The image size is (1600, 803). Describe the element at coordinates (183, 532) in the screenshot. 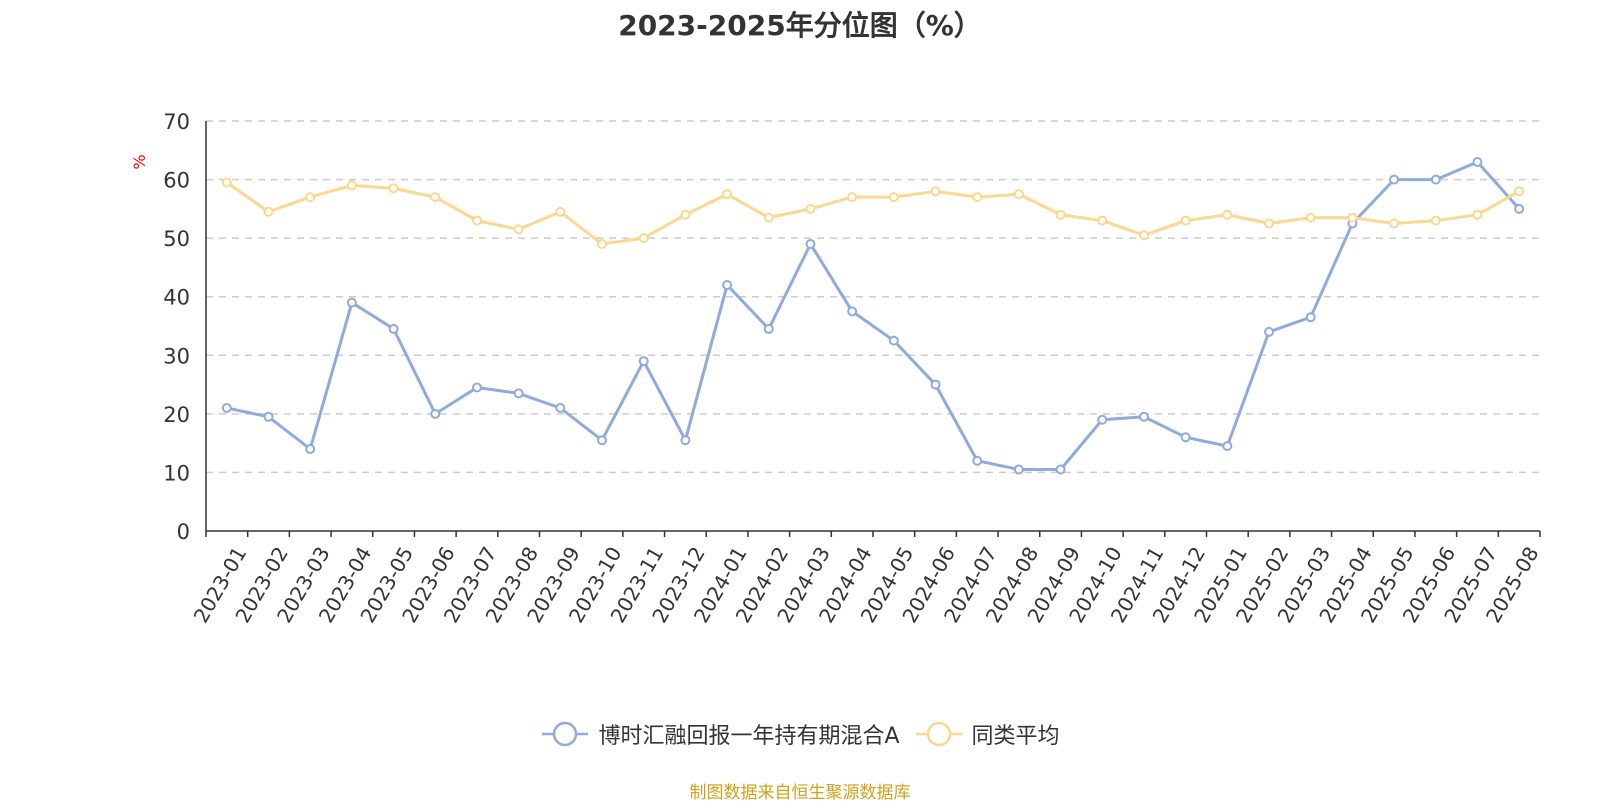

I see `y-tick-label: 0` at that location.